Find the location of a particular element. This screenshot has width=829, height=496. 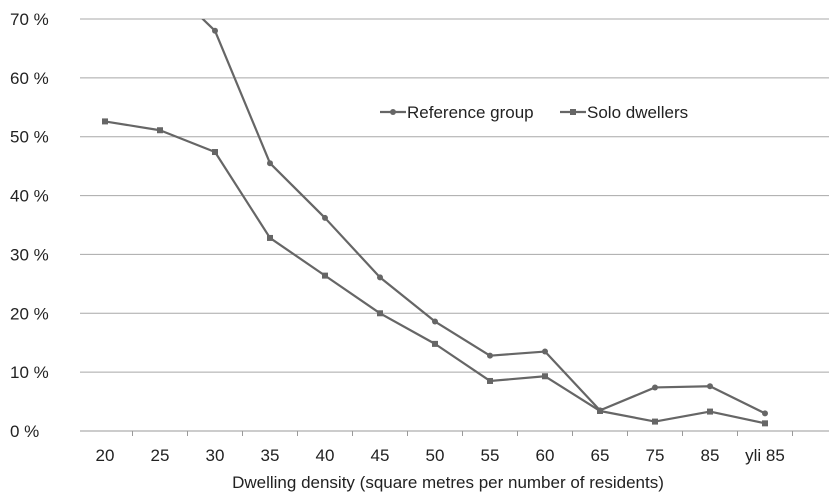

y-tick-label: 20 % is located at coordinates (29, 313).